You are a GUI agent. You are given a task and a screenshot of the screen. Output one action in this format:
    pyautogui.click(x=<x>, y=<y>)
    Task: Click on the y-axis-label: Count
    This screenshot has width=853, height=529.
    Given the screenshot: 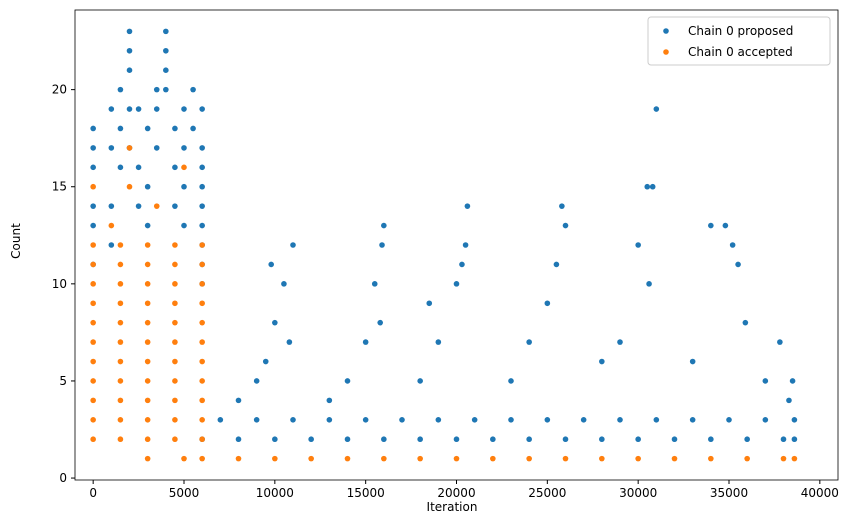 What is the action you would take?
    pyautogui.click(x=16, y=241)
    